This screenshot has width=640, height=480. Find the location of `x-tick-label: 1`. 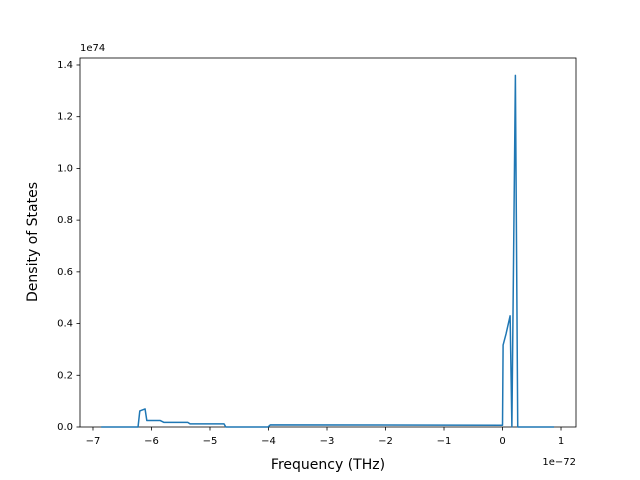

x-tick-label: 1 is located at coordinates (561, 441).